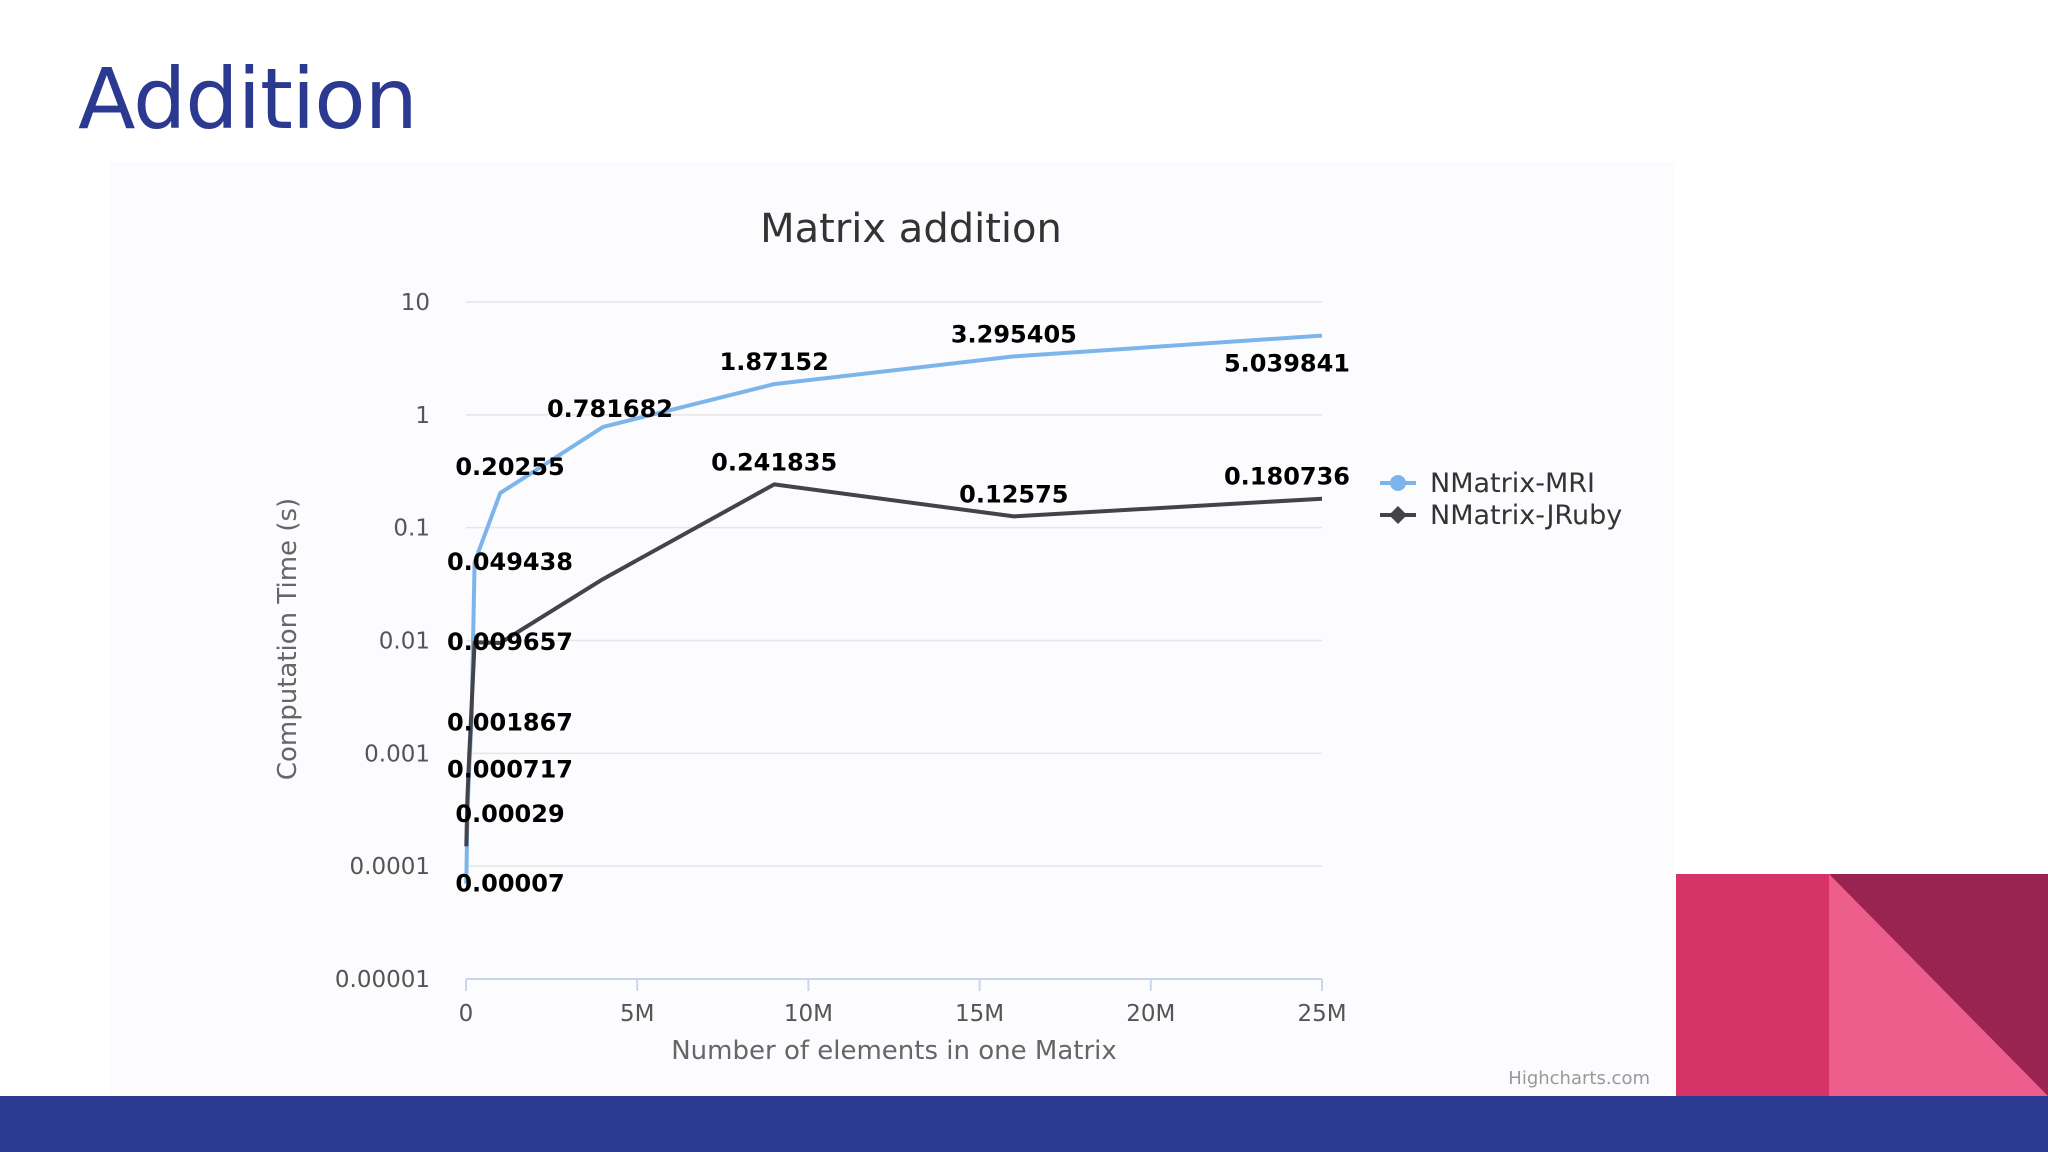  Describe the element at coordinates (422, 416) in the screenshot. I see `y-tick-label: 1` at that location.